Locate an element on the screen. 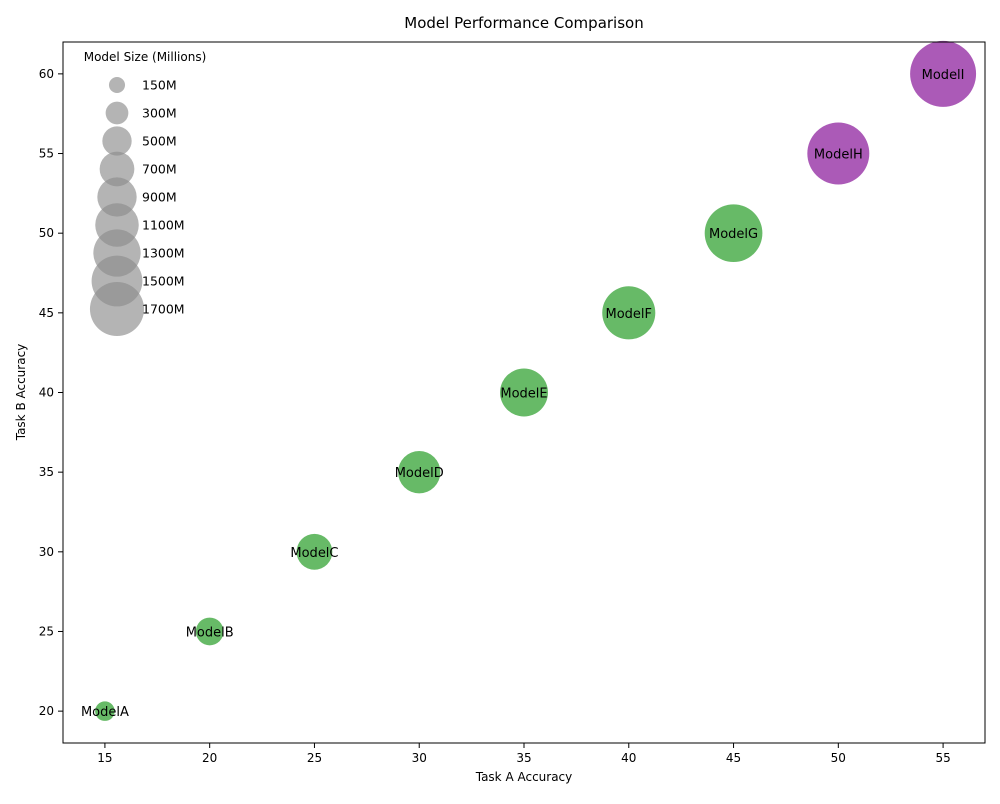 This screenshot has width=1000, height=804. x-tick-label: 35 is located at coordinates (523, 758).